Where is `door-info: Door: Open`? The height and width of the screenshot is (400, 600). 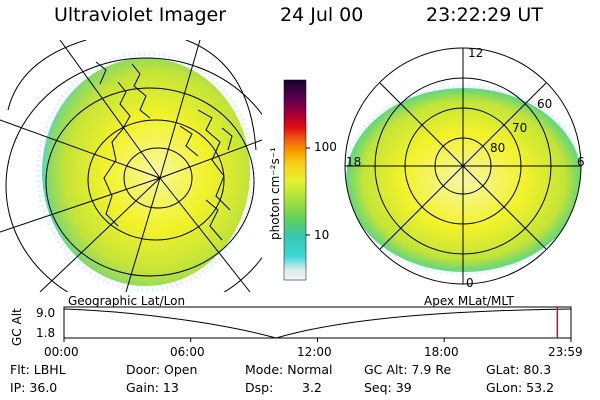 door-info: Door: Open is located at coordinates (162, 369).